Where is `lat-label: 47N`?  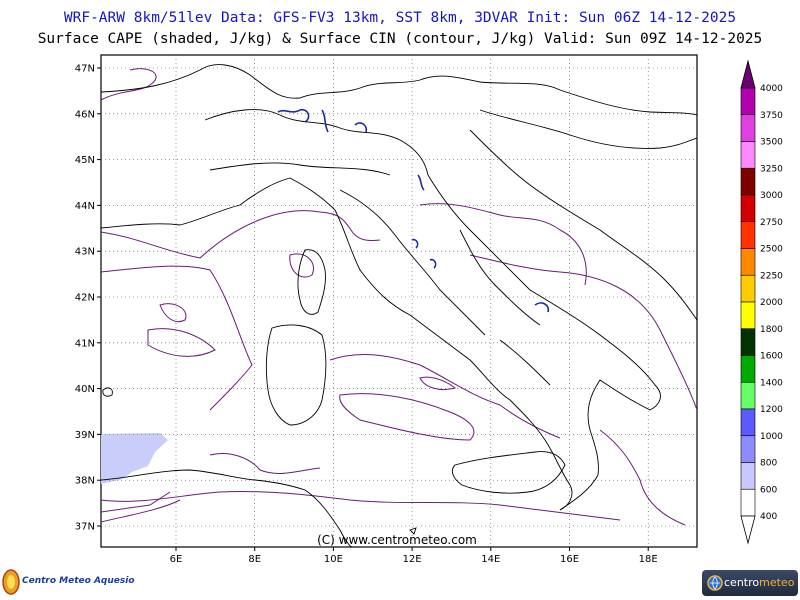
lat-label: 47N is located at coordinates (85, 69).